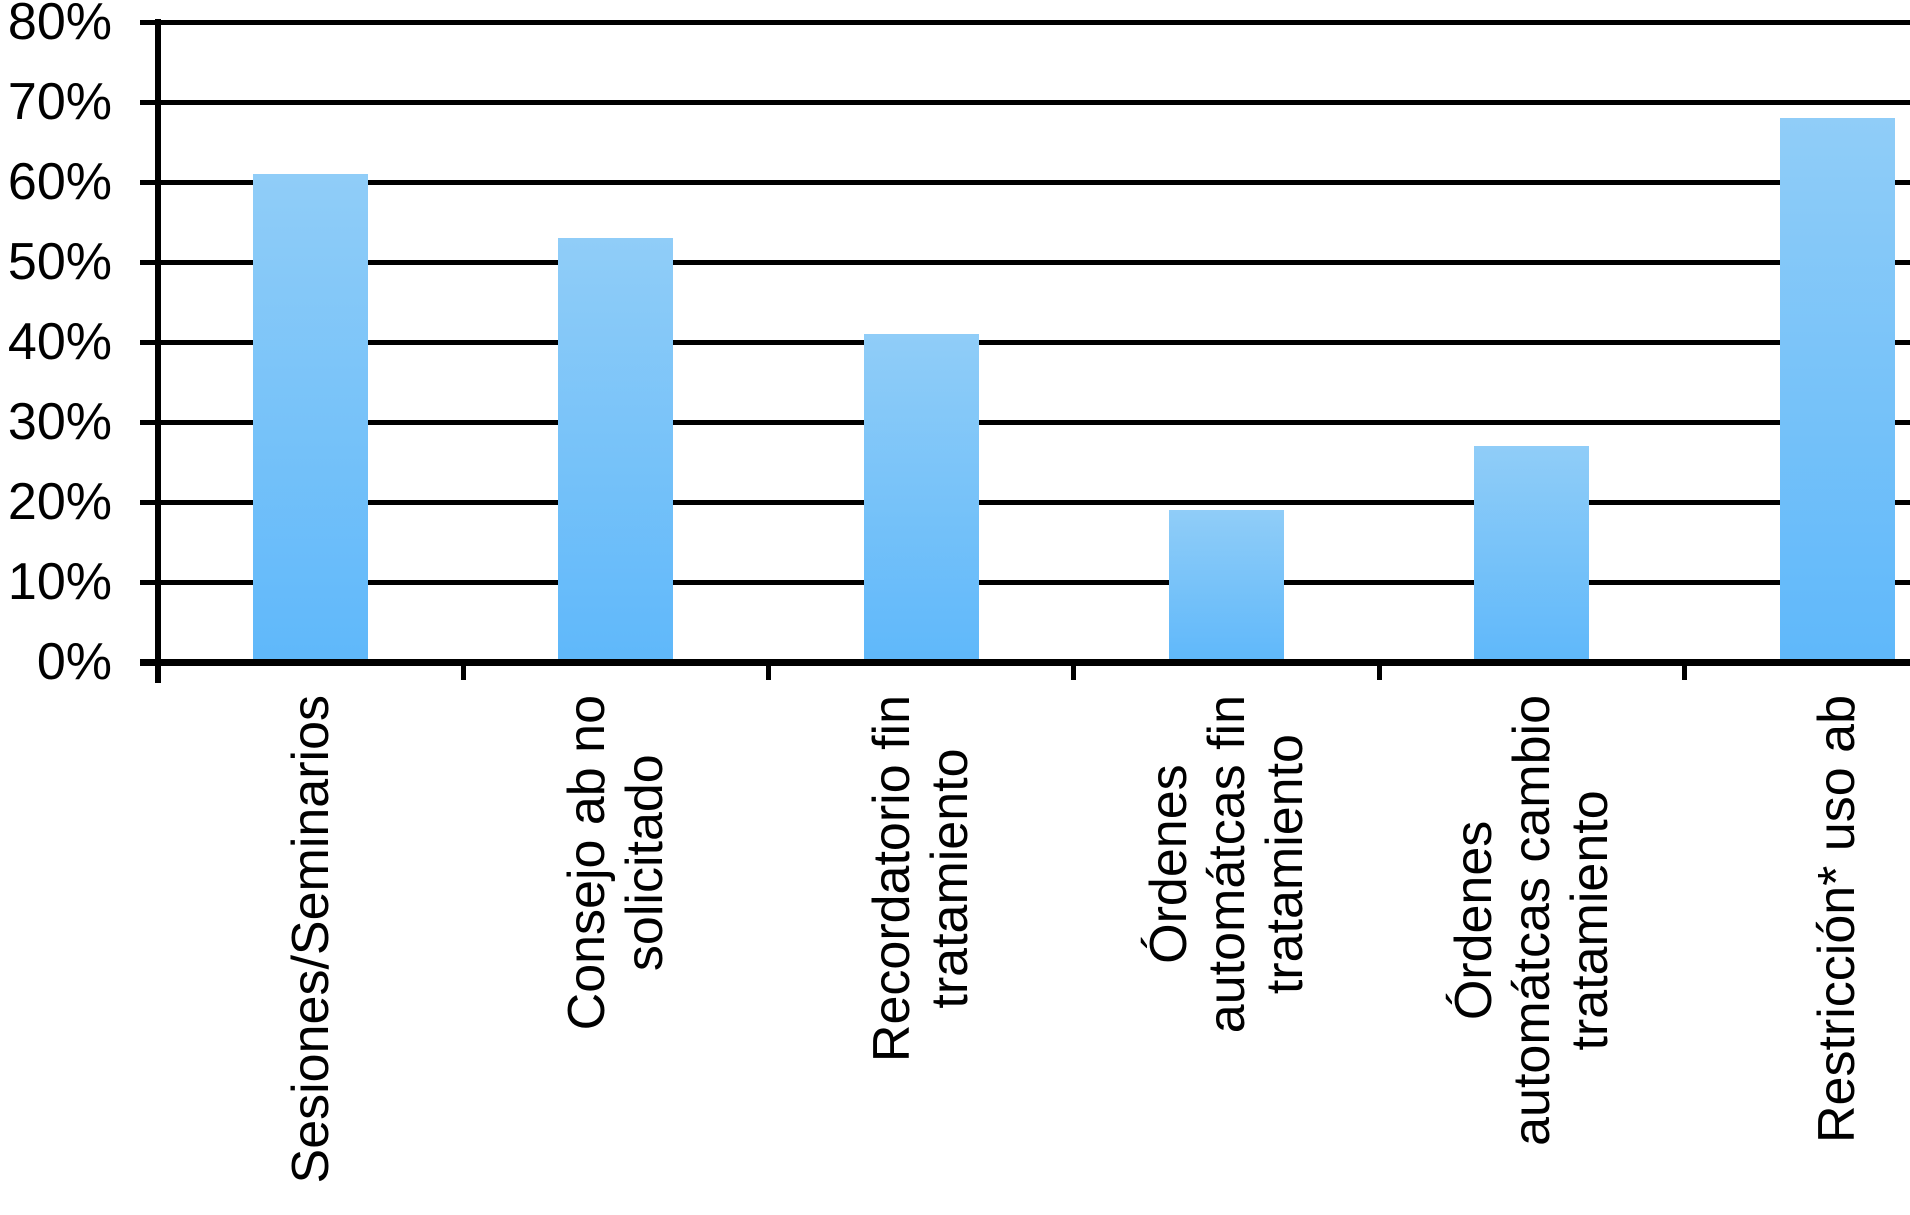 This screenshot has height=1215, width=1910. I want to click on y-axis-line, so click(158, 351).